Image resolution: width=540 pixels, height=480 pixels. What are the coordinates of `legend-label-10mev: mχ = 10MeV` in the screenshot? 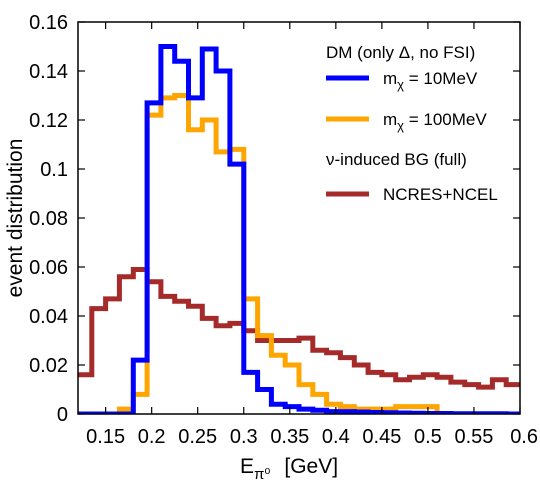 It's located at (430, 80).